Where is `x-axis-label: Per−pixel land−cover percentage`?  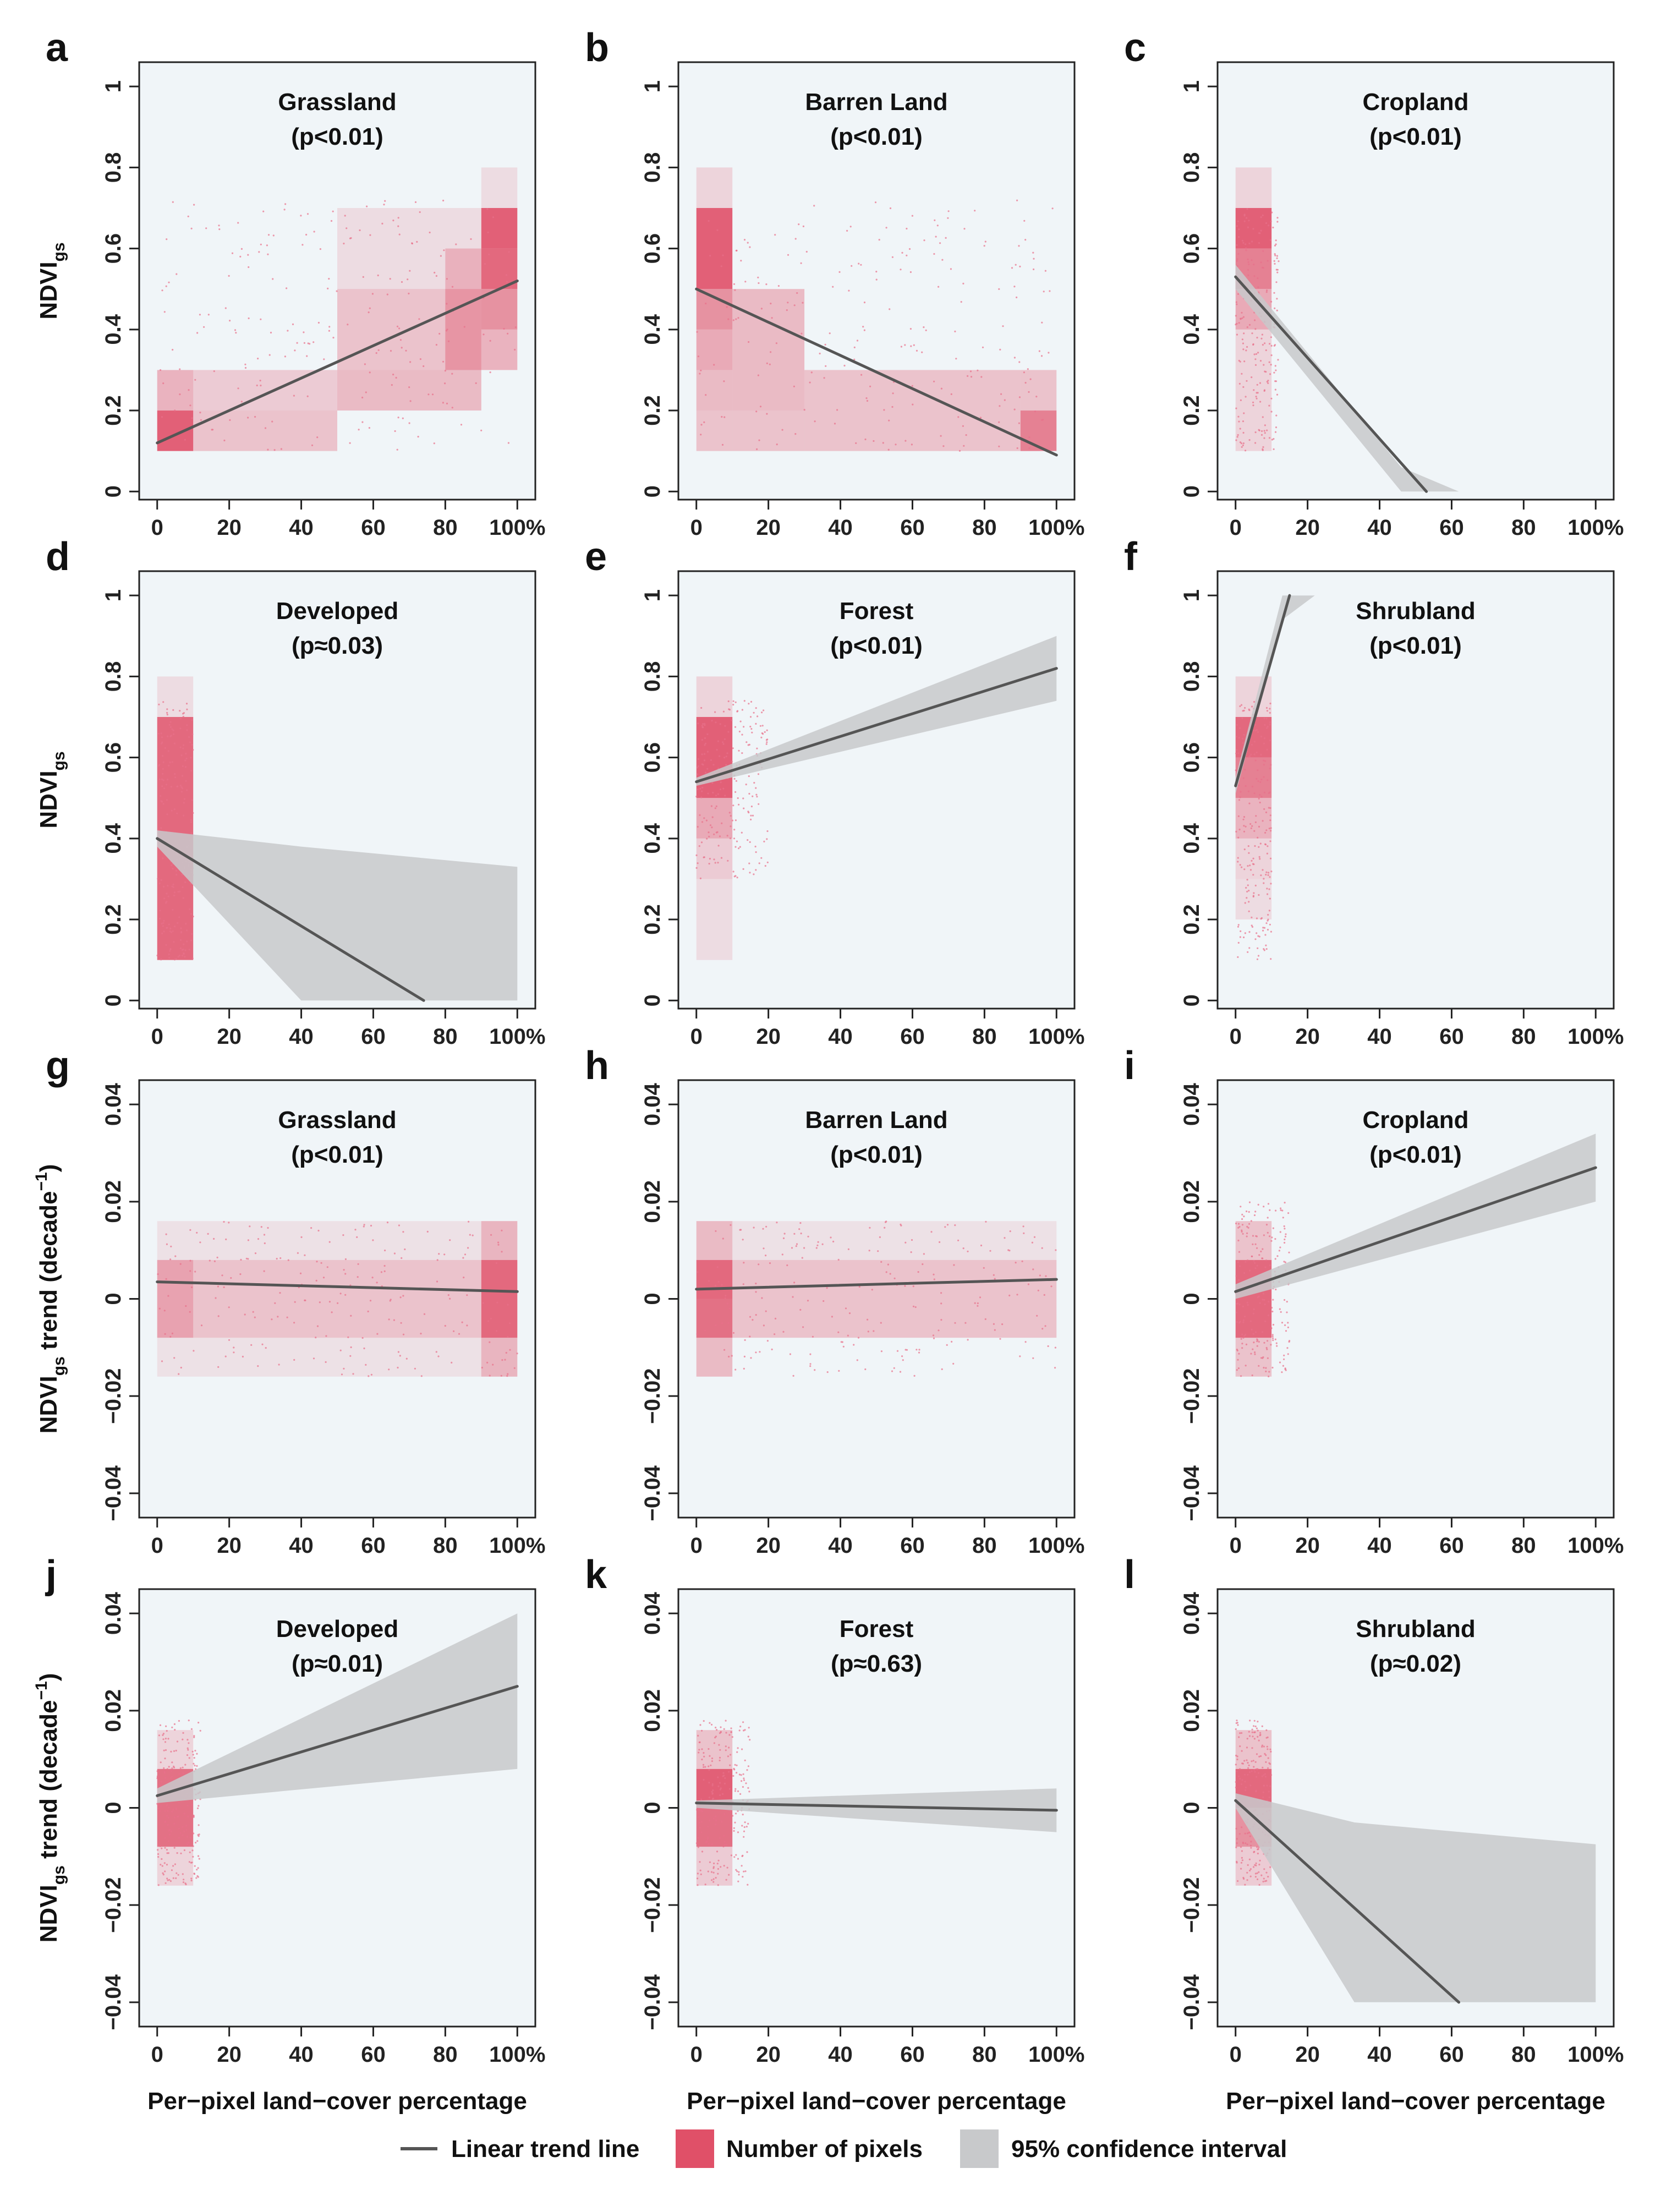 x-axis-label: Per−pixel land−cover percentage is located at coordinates (876, 2101).